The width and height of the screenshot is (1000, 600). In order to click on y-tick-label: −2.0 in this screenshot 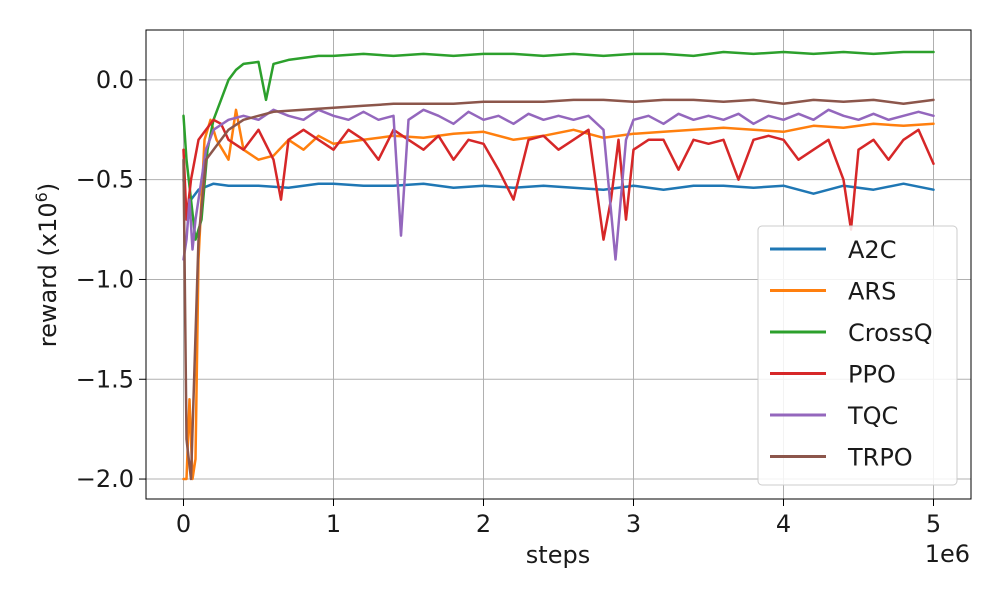, I will do `click(105, 479)`.